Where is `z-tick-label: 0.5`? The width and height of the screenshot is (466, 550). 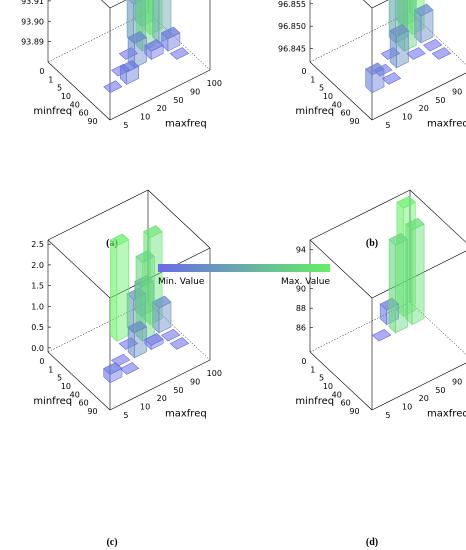
z-tick-label: 0.5 is located at coordinates (37, 327).